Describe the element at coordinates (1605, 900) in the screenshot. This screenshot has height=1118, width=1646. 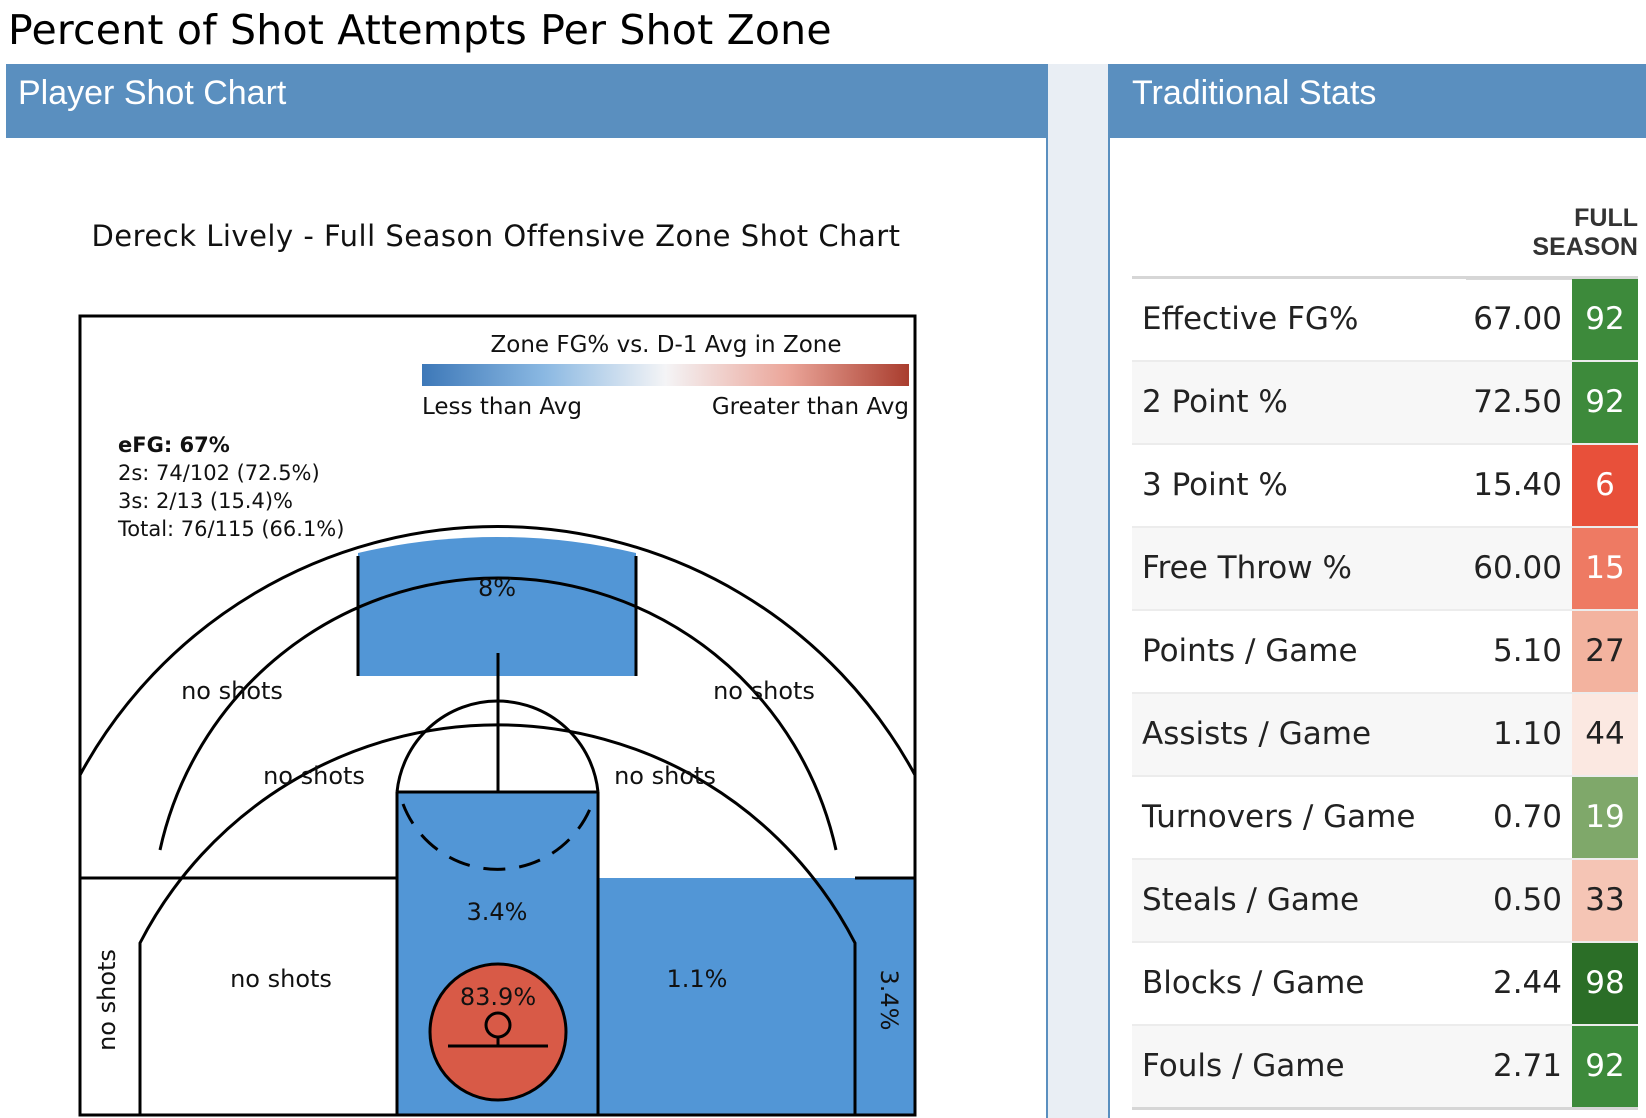
I see `stat-percentile-badge: 33` at that location.